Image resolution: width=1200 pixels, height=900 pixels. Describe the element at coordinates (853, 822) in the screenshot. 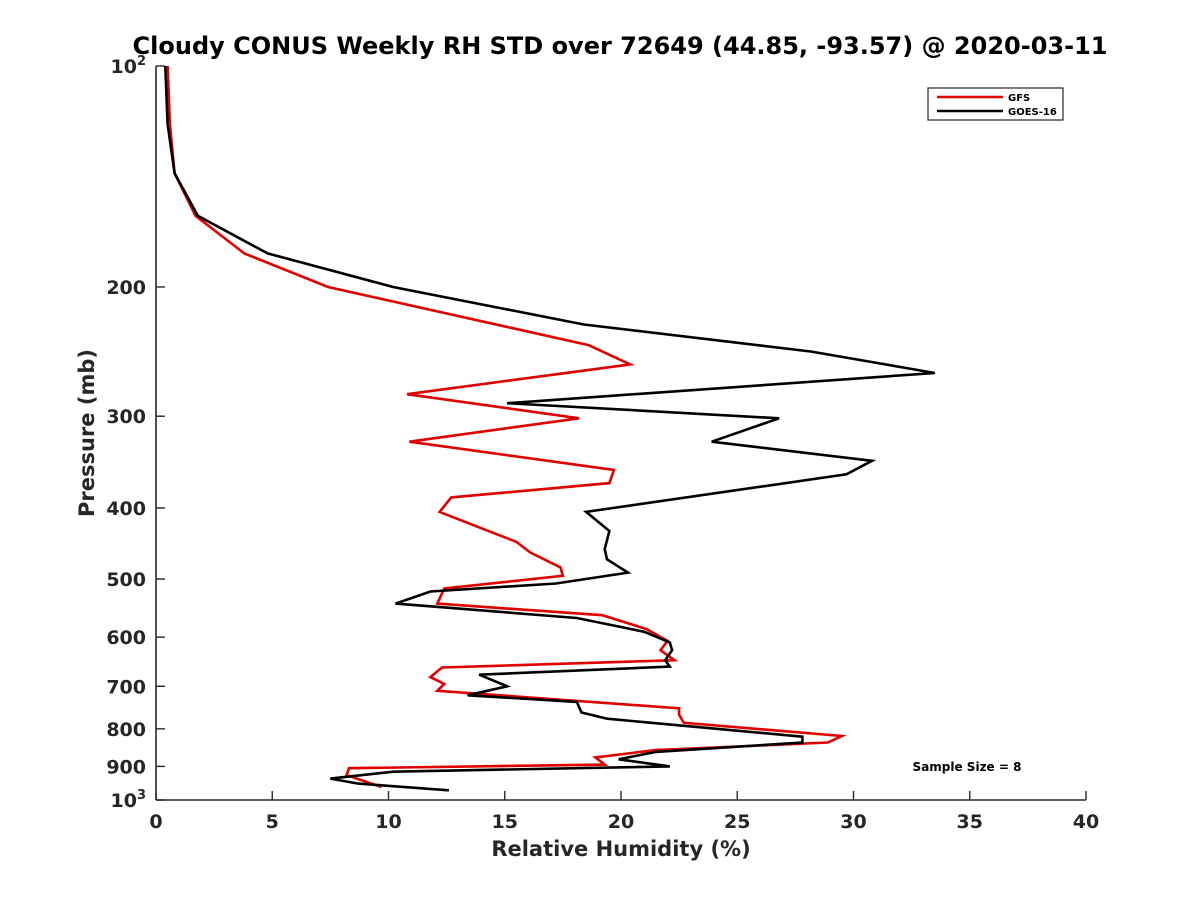

I see `x-tick-label: 30` at that location.